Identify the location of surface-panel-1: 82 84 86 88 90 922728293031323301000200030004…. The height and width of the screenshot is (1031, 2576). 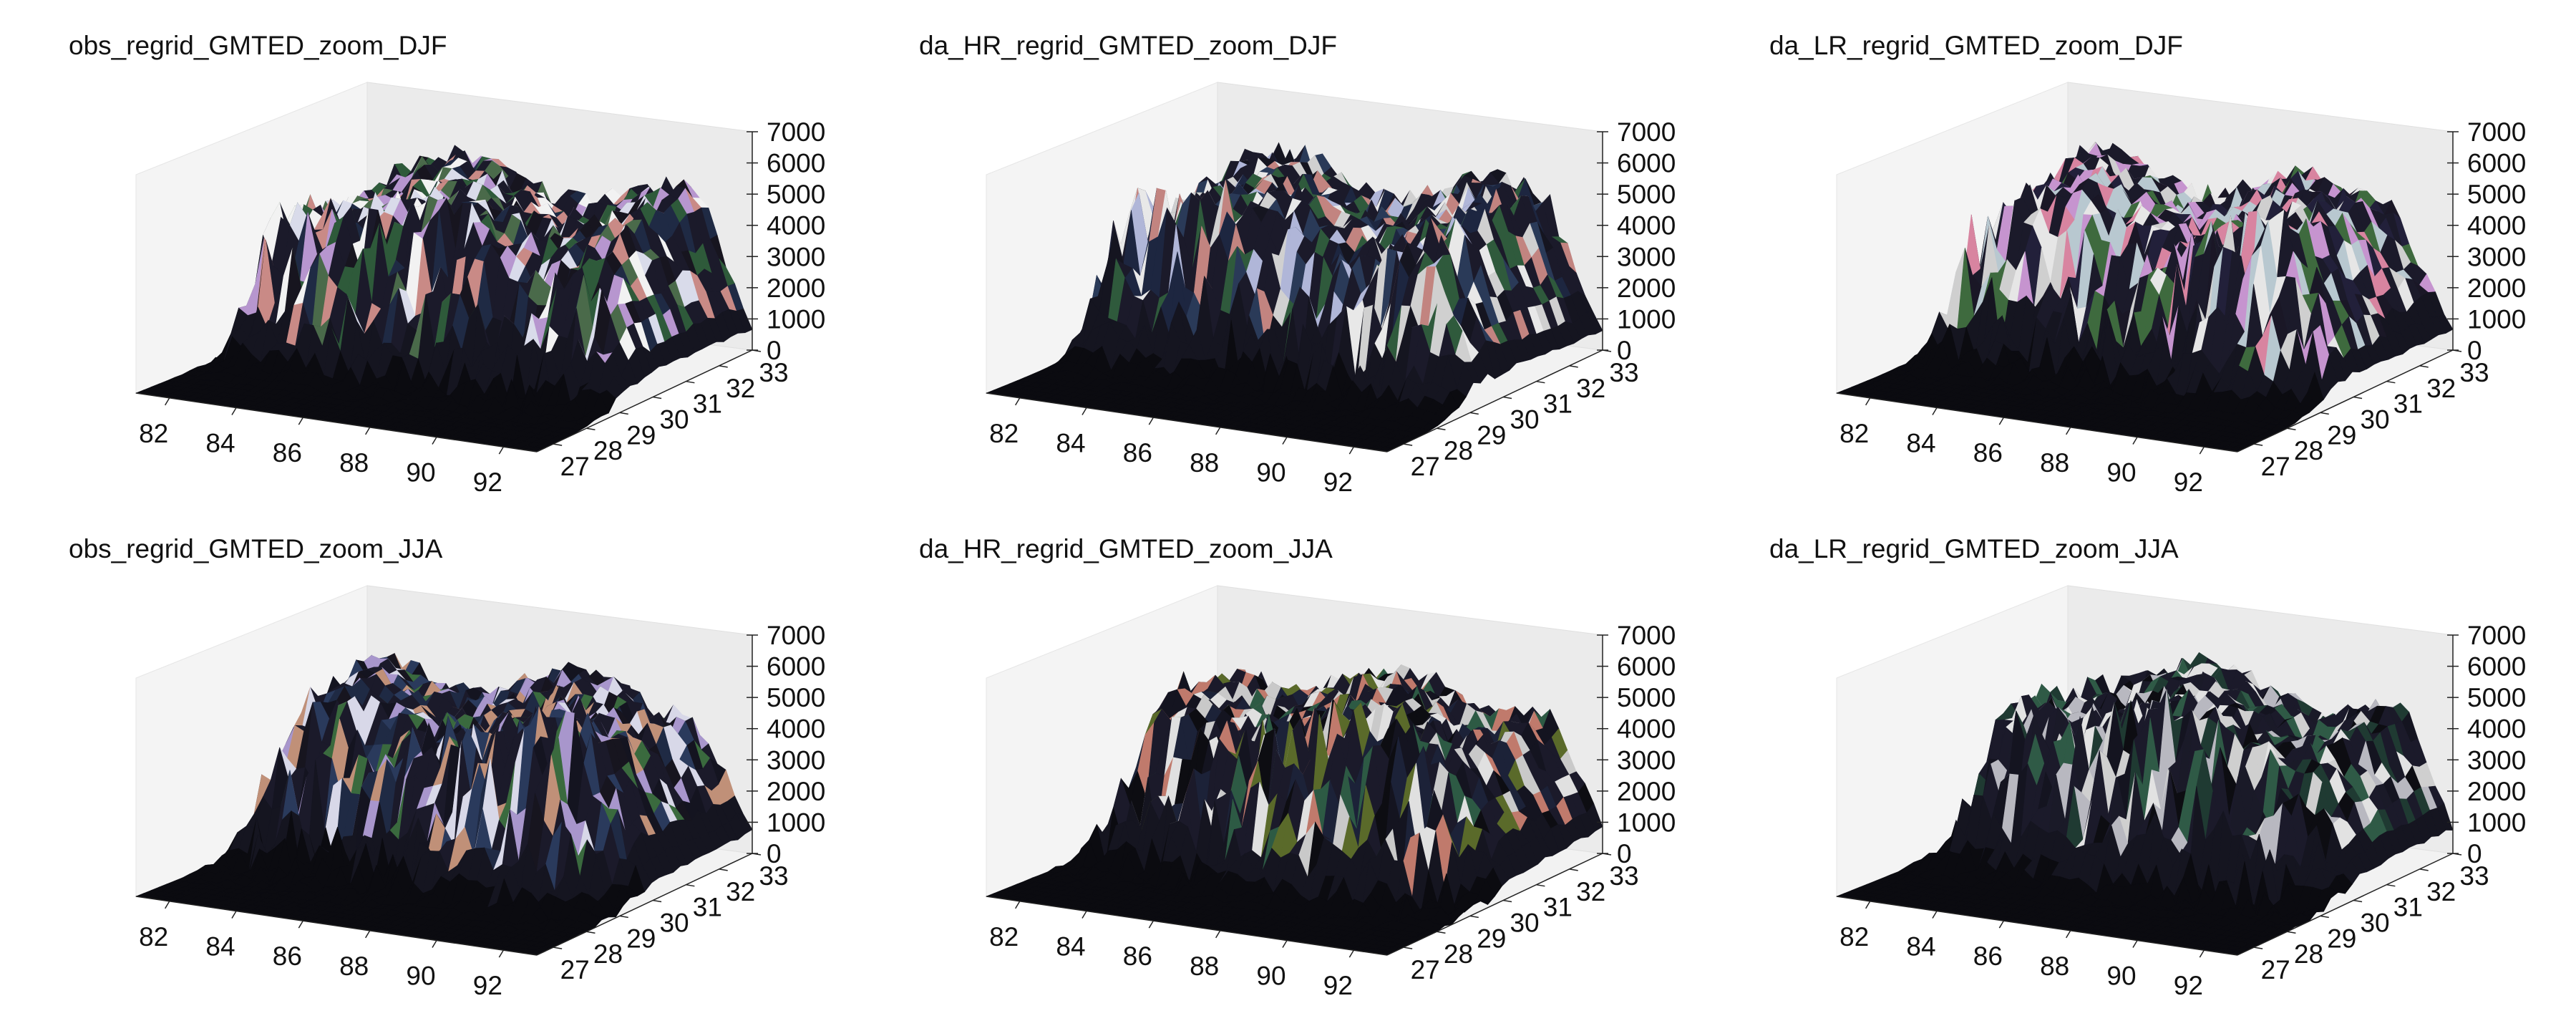
(447, 264).